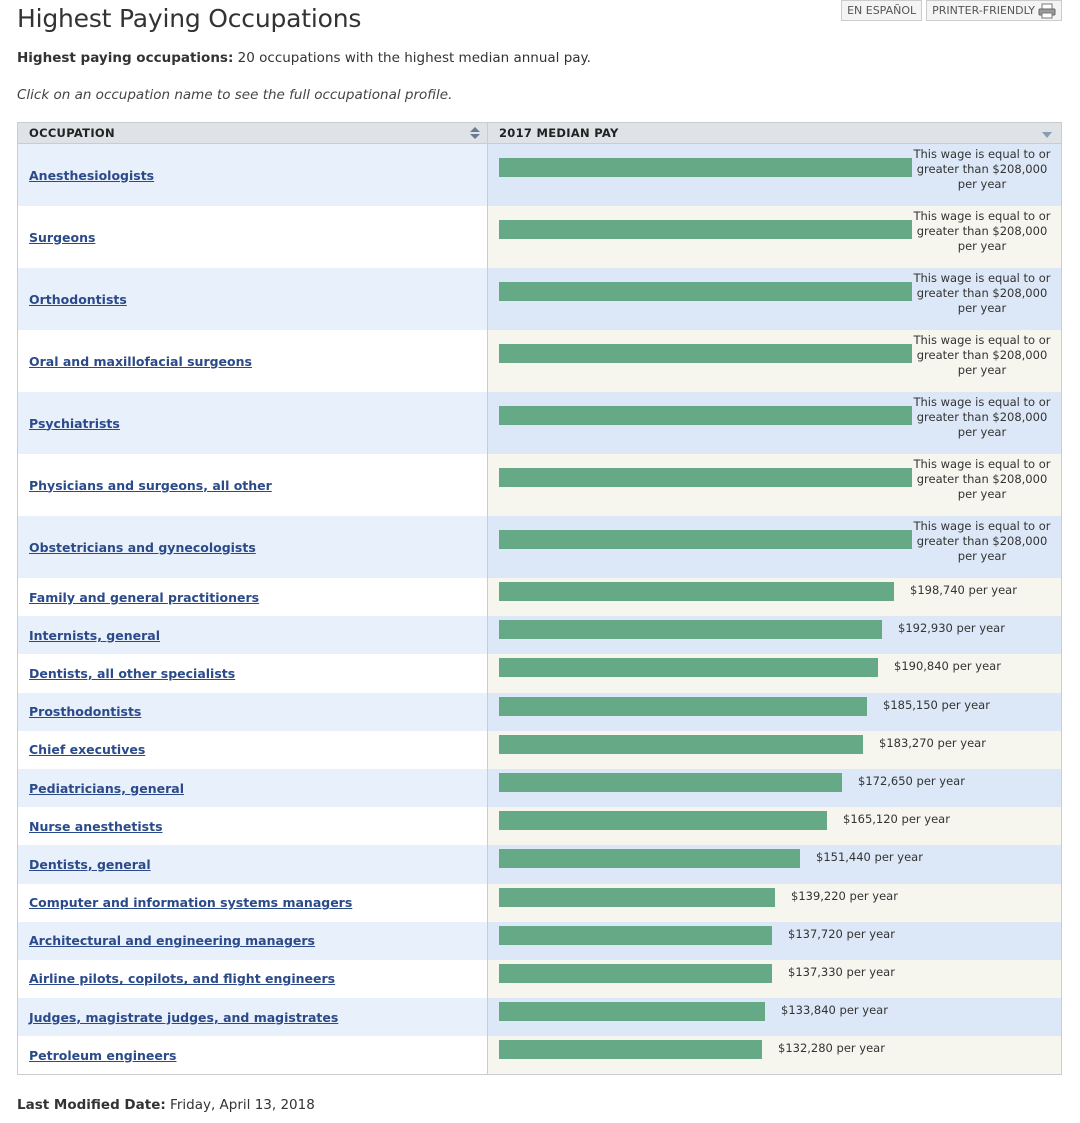 The height and width of the screenshot is (1123, 1080). I want to click on sort-both-icon, so click(475, 133).